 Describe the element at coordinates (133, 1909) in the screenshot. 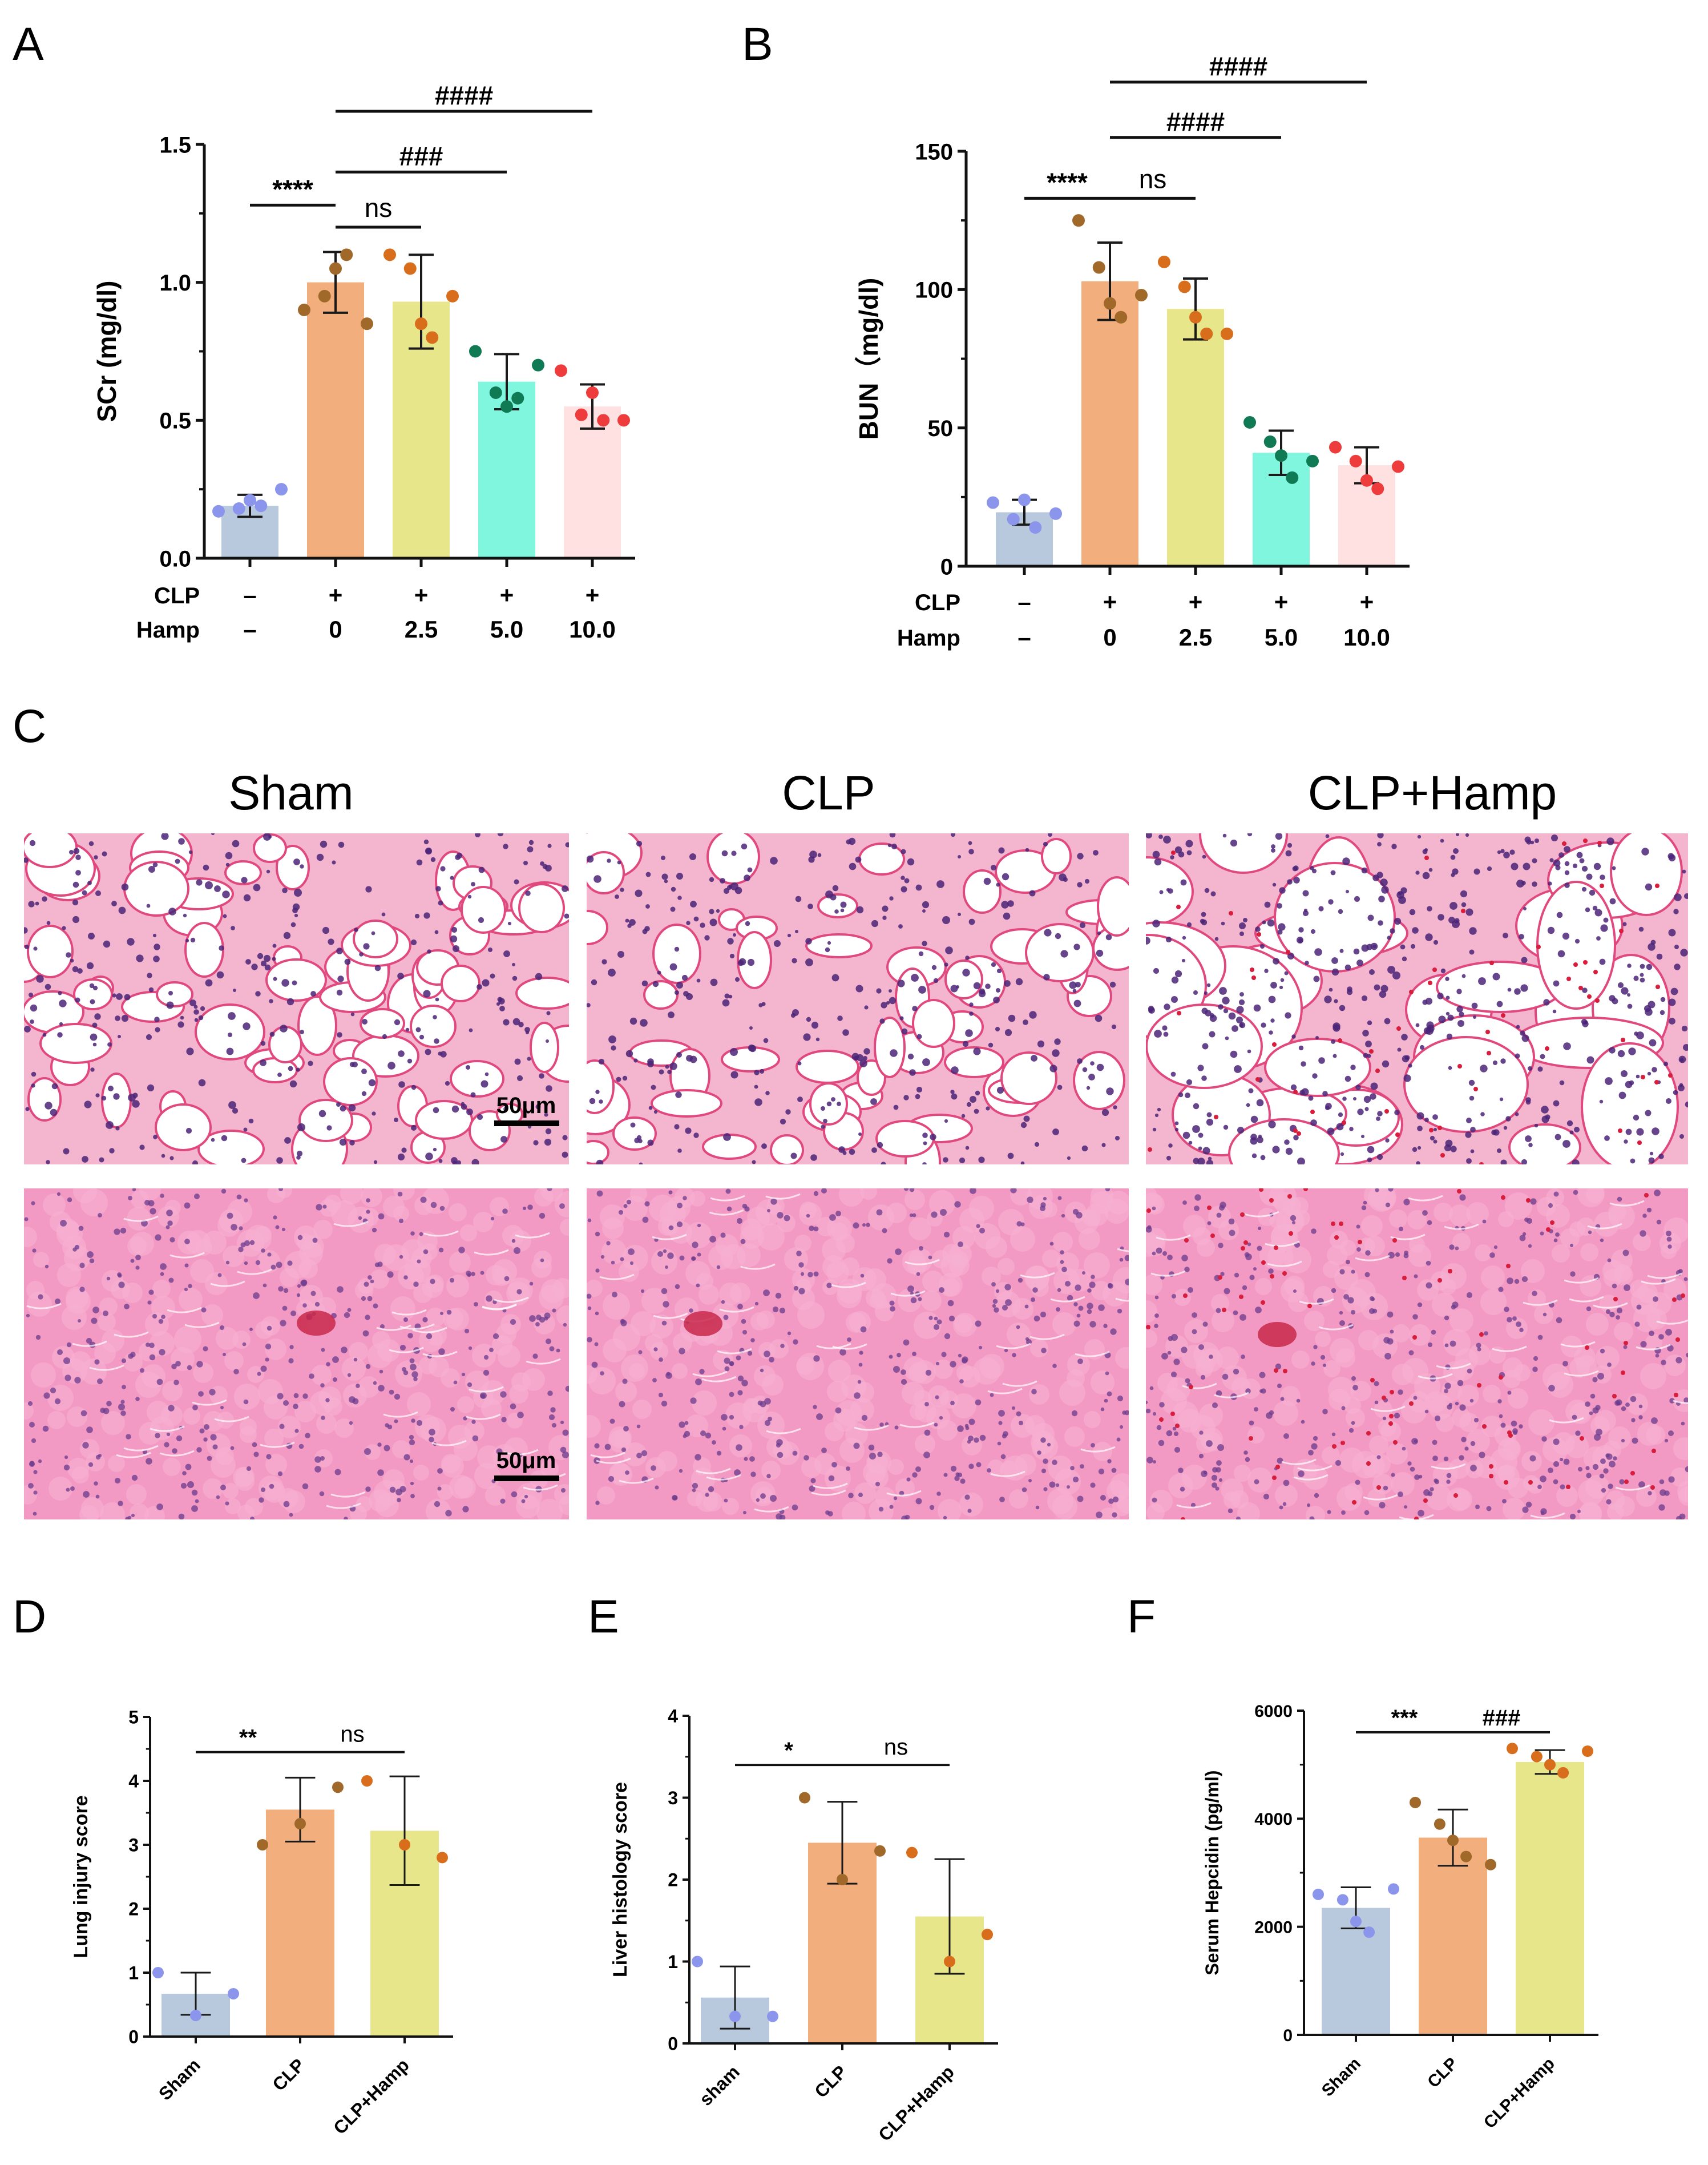

I see `y-tick-label-d-2: 2` at that location.